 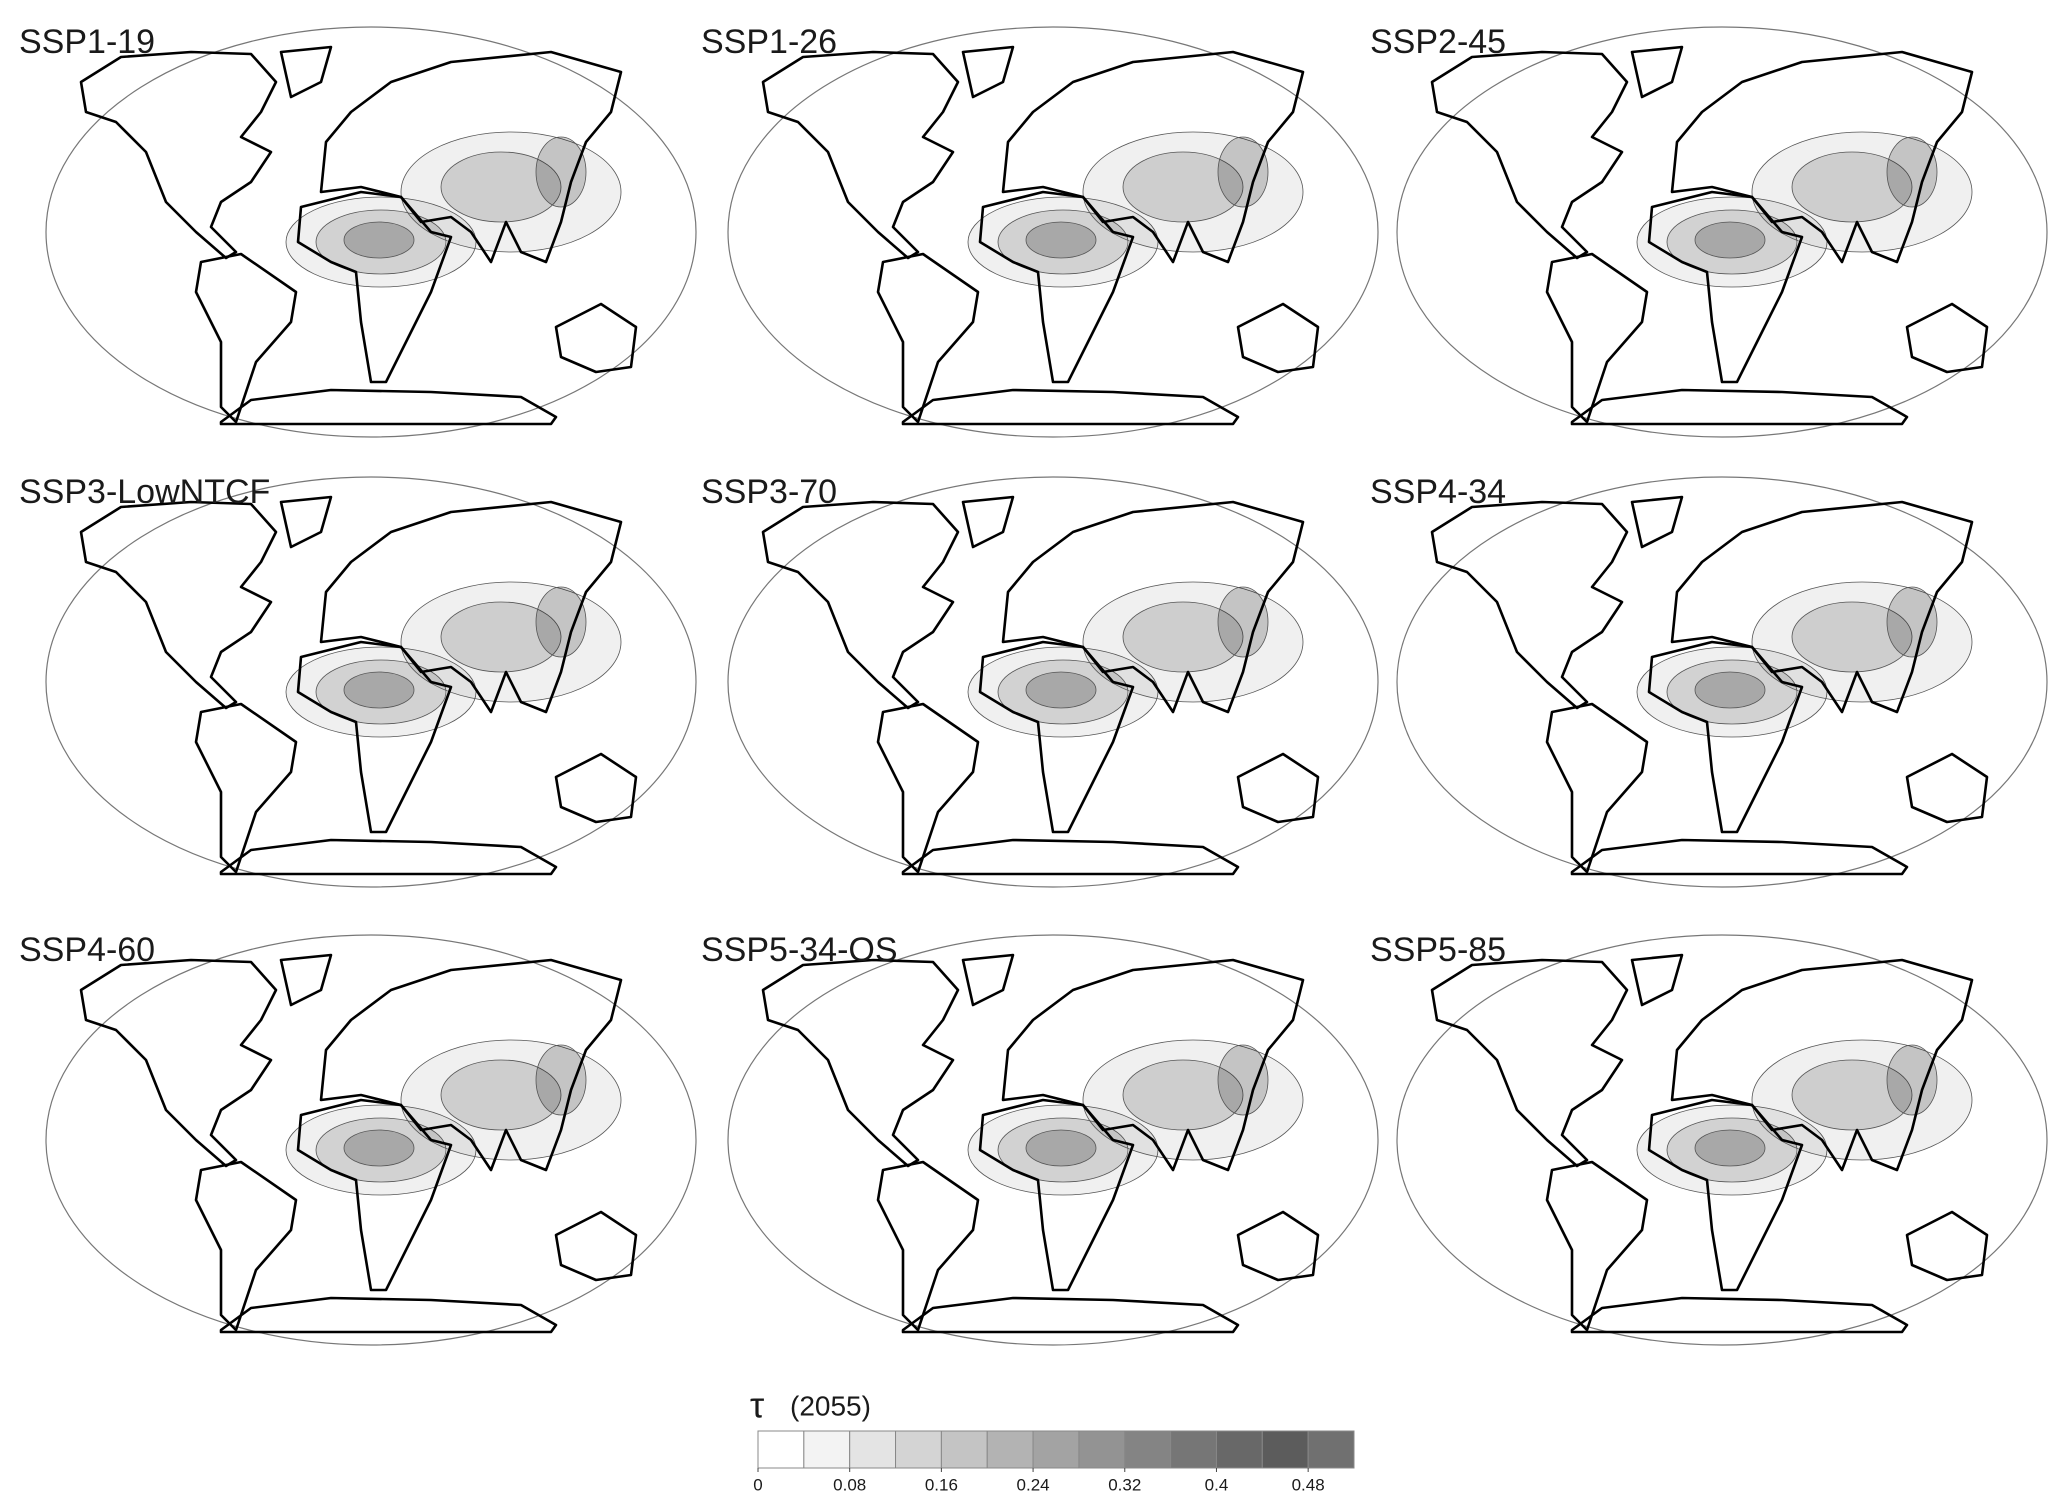 I want to click on panel-title: SSP3-70, so click(x=769, y=492).